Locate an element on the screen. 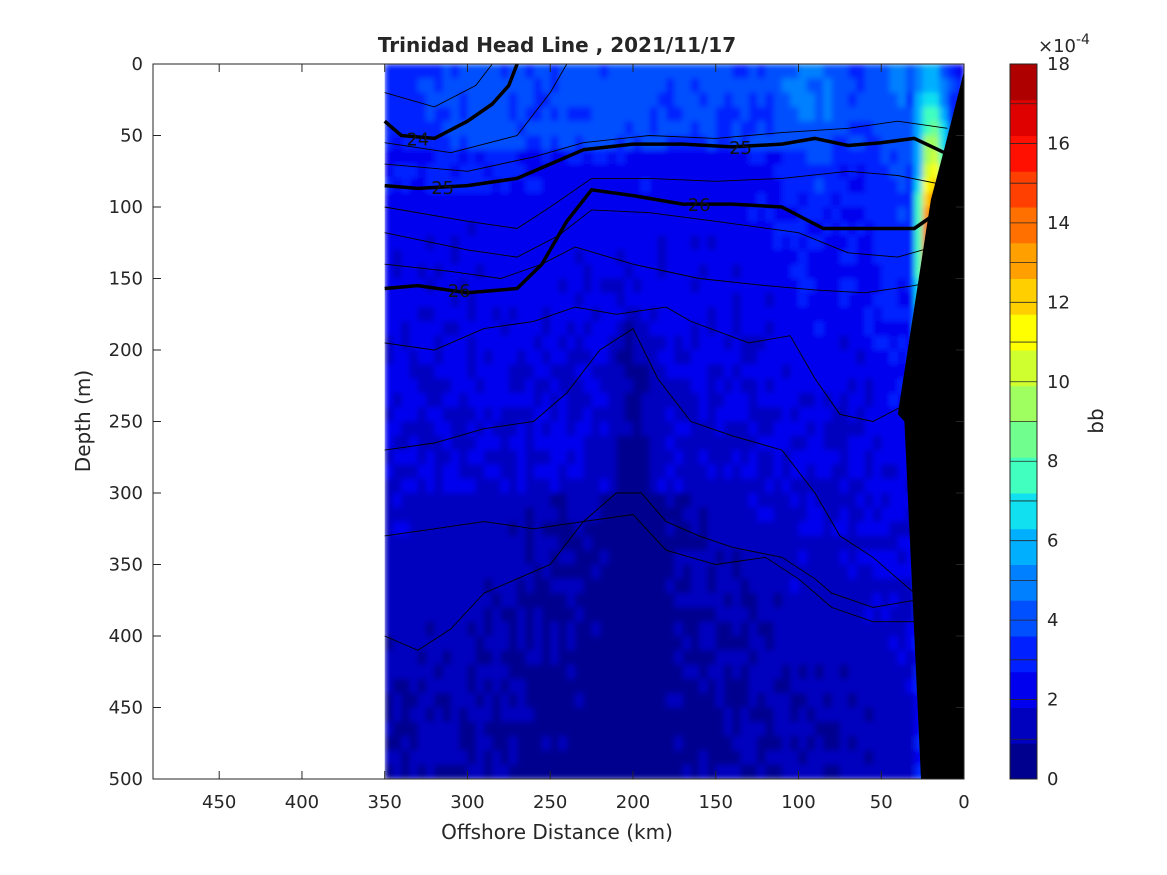  colorbar-block is located at coordinates (1023, 260).